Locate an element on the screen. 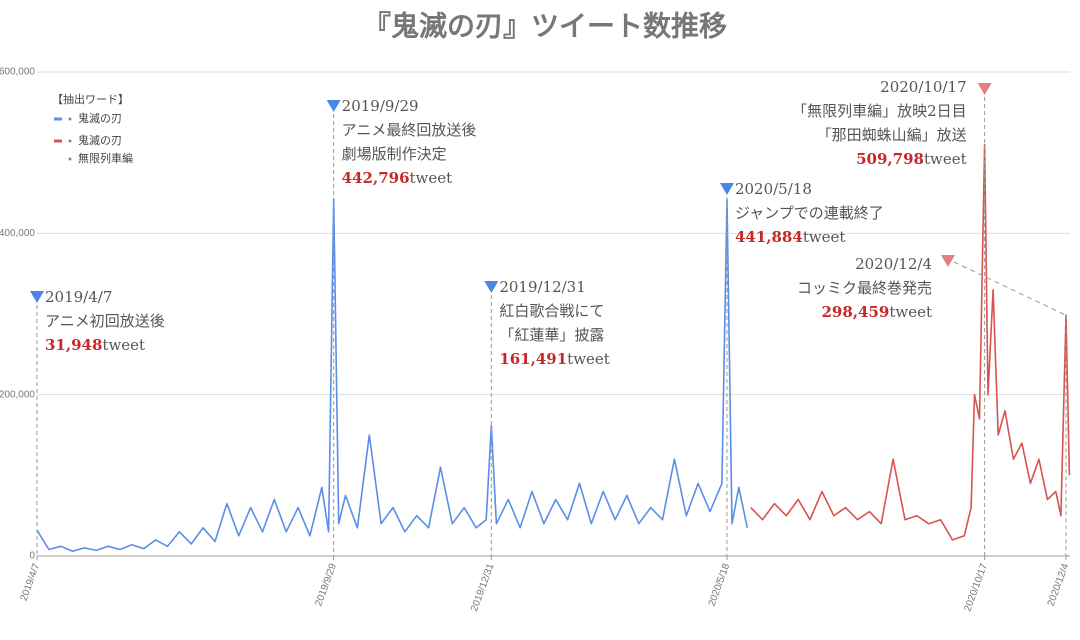  y-tick-label: 0 is located at coordinates (32, 556).